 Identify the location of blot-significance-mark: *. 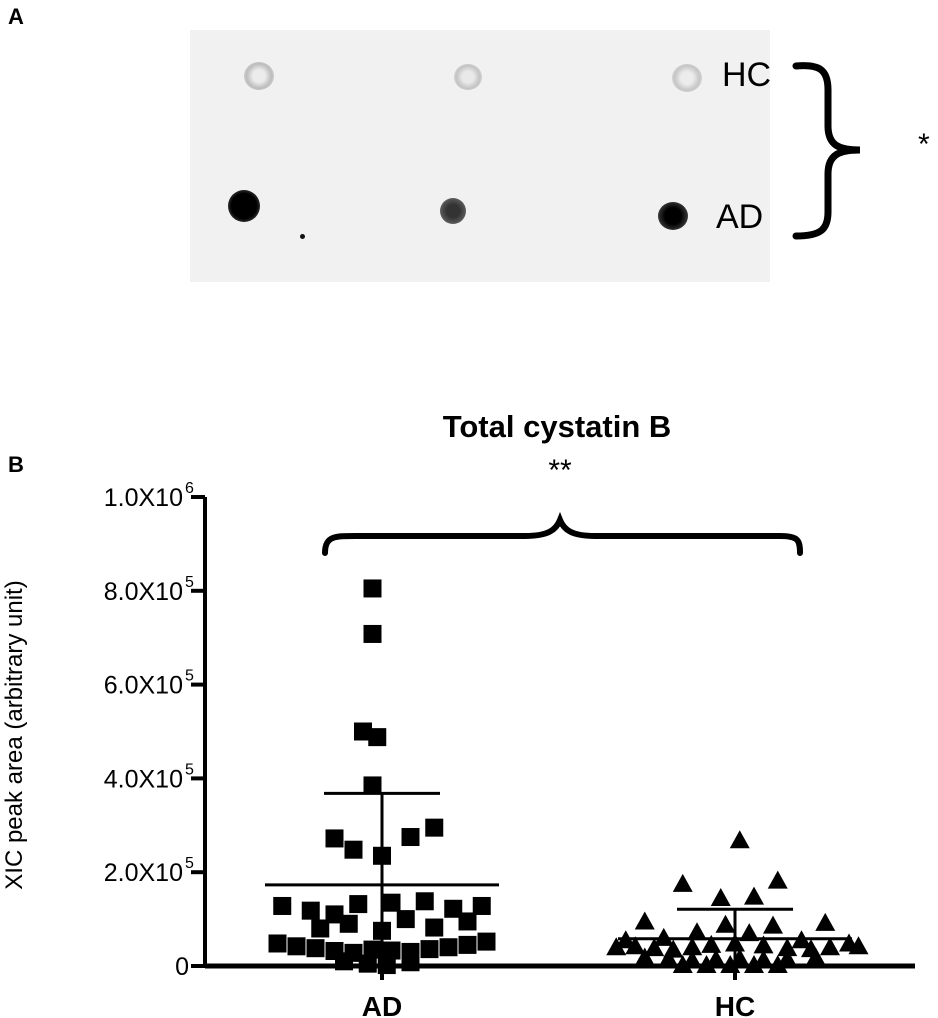
(924, 144).